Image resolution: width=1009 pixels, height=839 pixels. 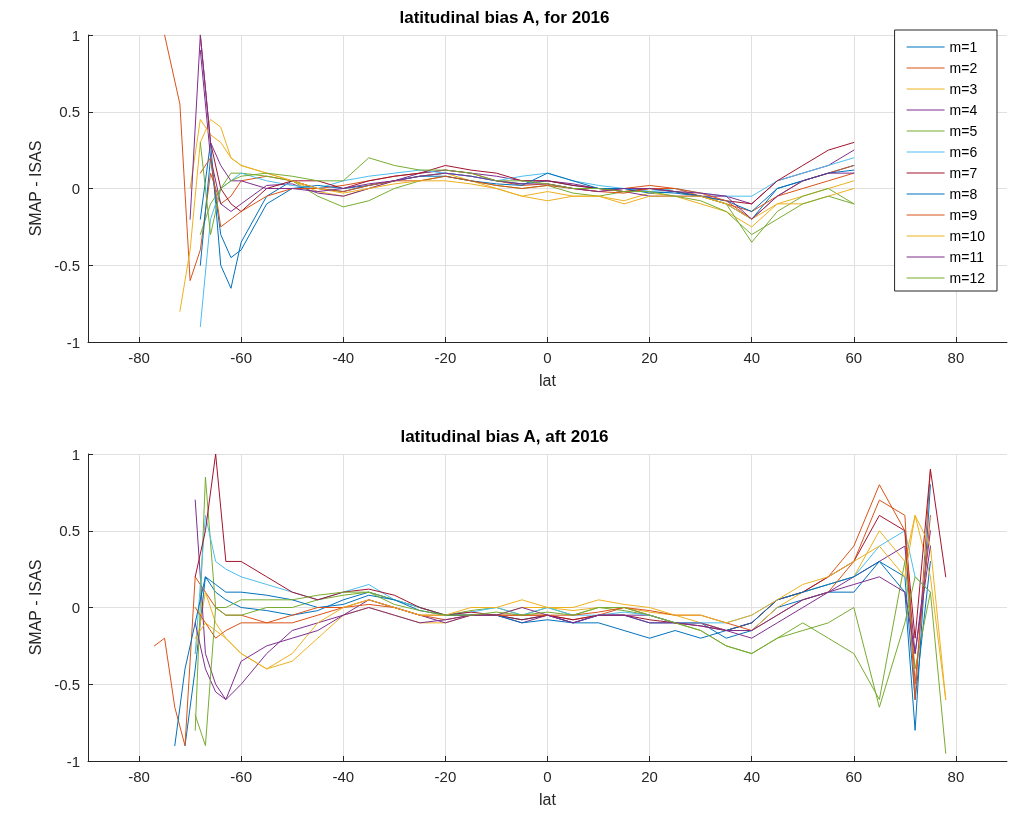 I want to click on legend-label: m=4, so click(x=963, y=110).